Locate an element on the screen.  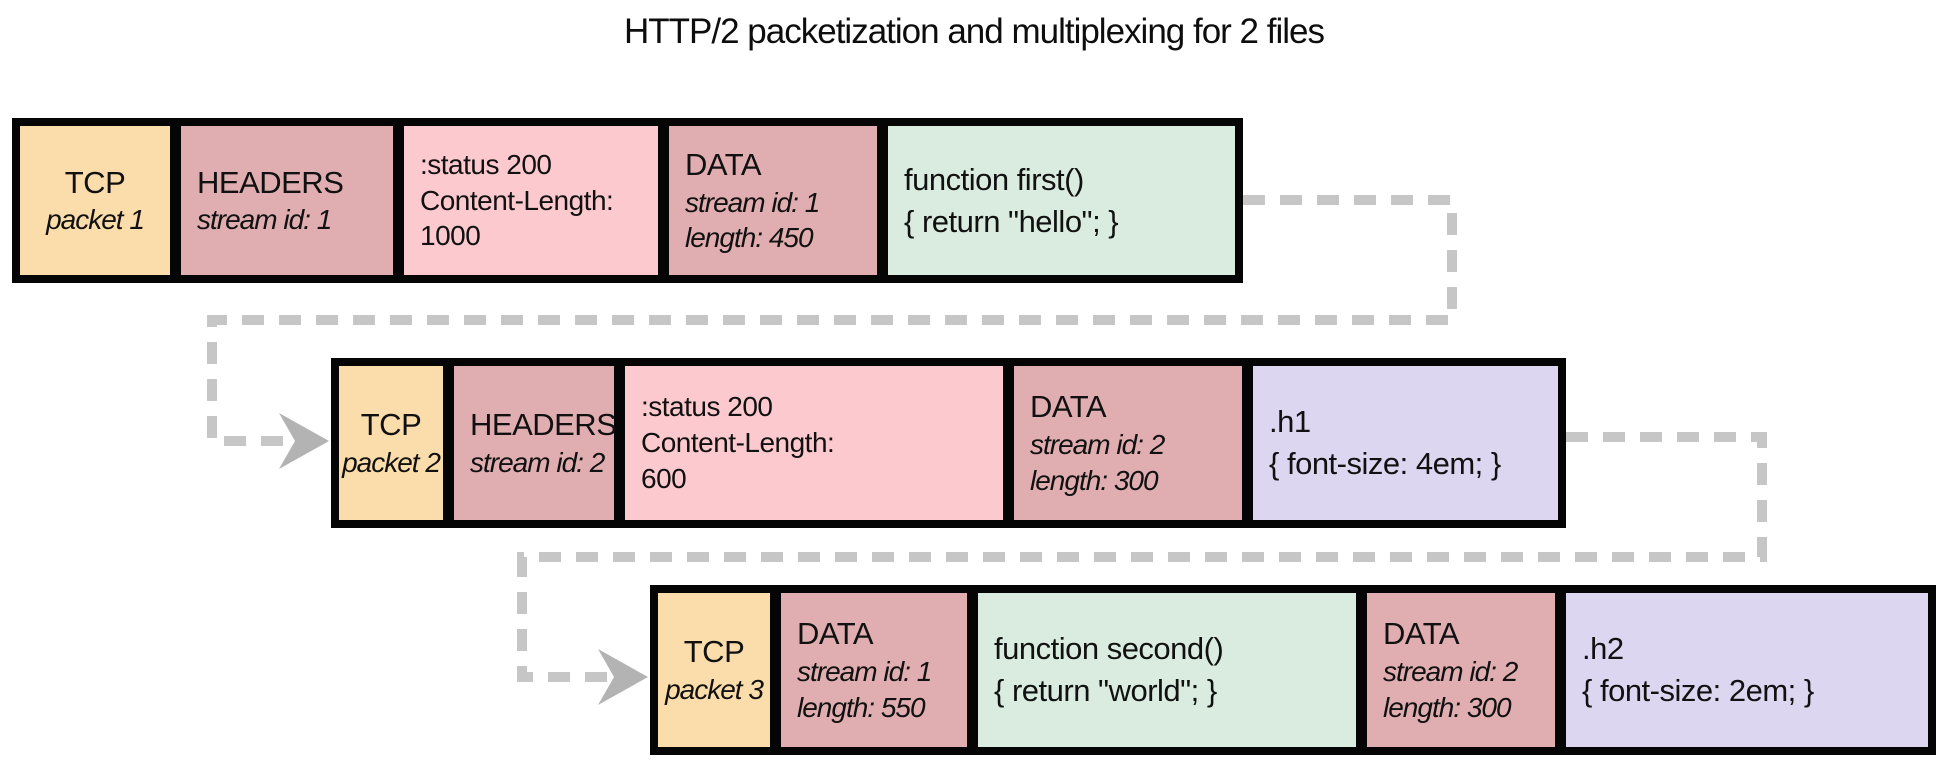
packet-number: packet 2 is located at coordinates (391, 462).